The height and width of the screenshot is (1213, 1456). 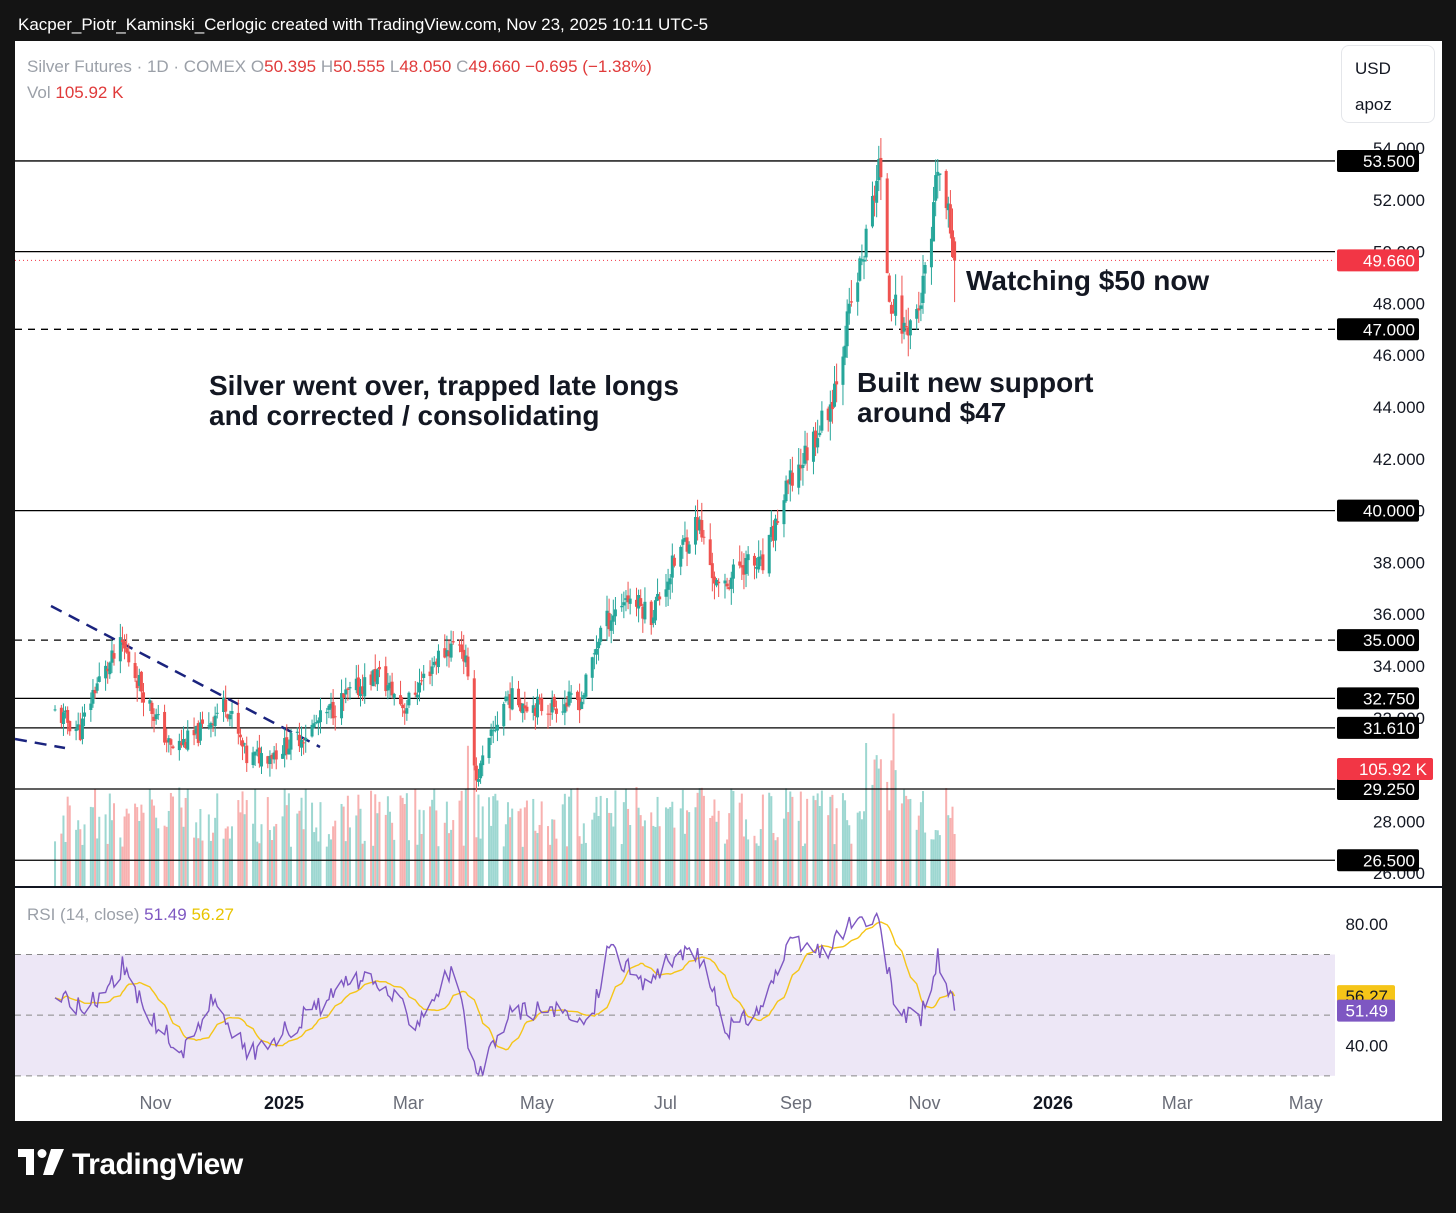 What do you see at coordinates (1388, 84) in the screenshot?
I see `currency-unit-selector: USD apoz` at bounding box center [1388, 84].